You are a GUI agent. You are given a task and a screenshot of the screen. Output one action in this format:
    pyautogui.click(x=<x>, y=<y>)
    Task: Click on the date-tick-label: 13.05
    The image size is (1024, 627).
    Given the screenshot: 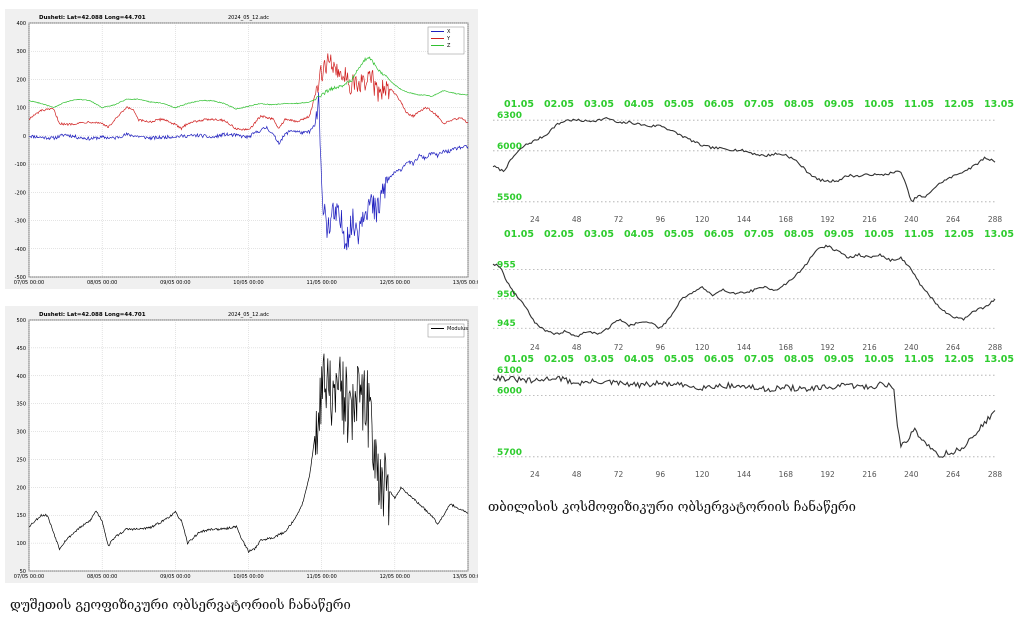 What is the action you would take?
    pyautogui.click(x=999, y=359)
    